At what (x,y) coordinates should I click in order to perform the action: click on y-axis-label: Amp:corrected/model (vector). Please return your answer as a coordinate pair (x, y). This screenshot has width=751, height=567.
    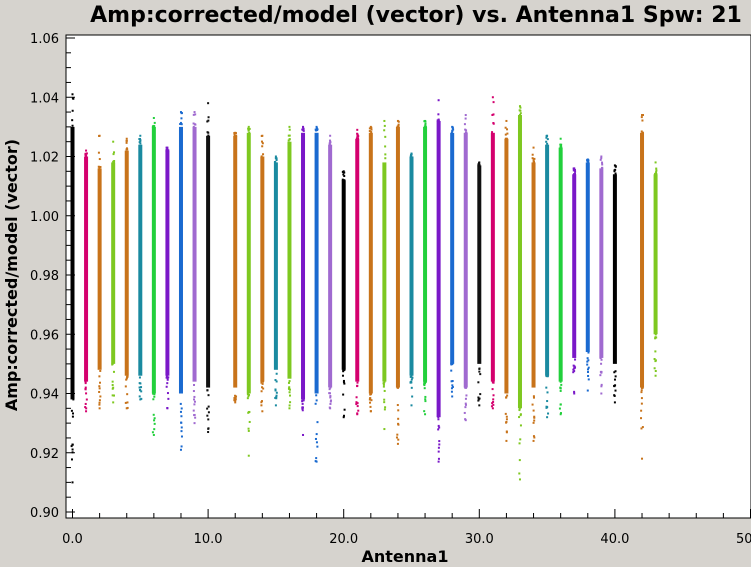
    Looking at the image, I should click on (11, 275).